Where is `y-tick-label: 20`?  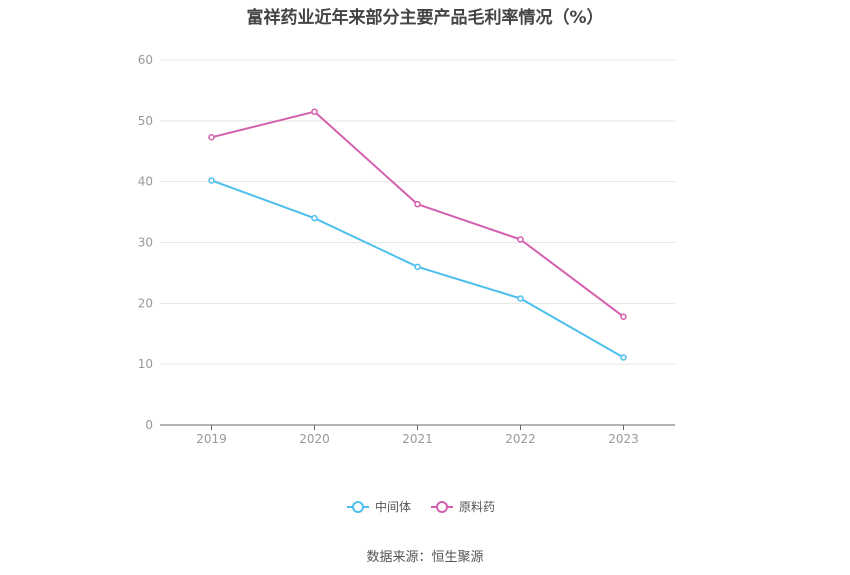
y-tick-label: 20 is located at coordinates (145, 303).